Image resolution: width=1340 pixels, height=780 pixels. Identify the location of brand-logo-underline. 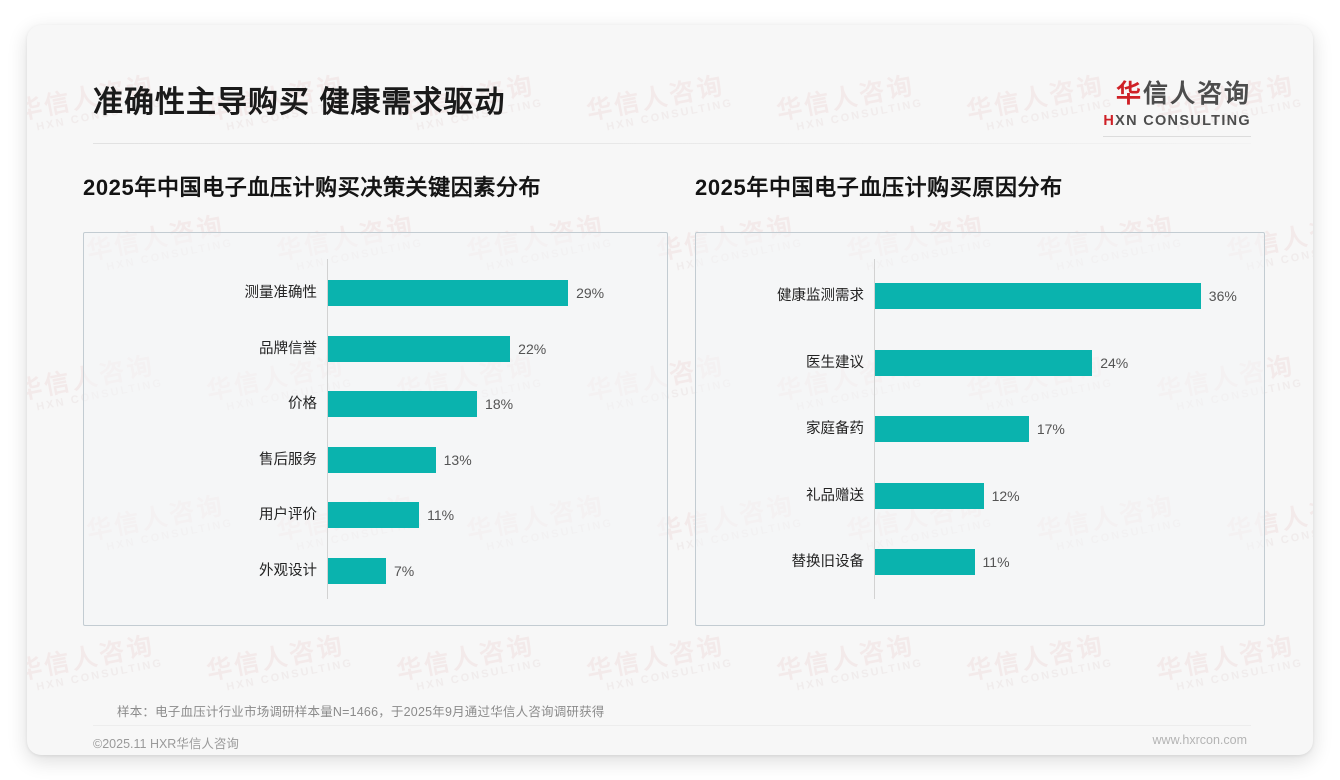
(1177, 136).